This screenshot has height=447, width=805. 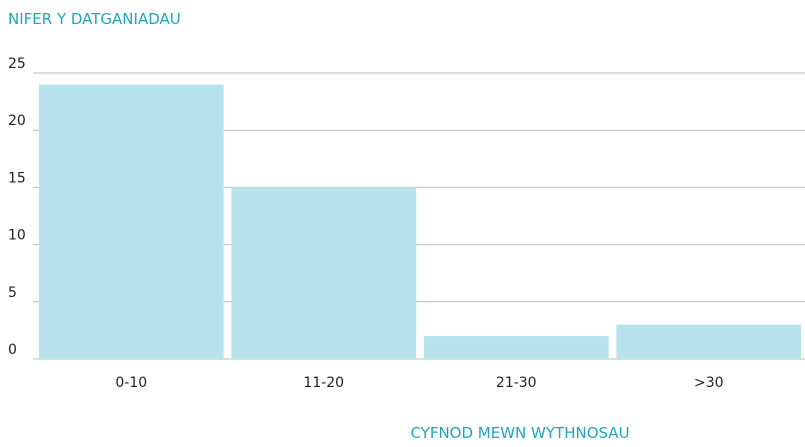 I want to click on chart-title: NIFER Y DATGANIADAU, so click(x=94, y=19).